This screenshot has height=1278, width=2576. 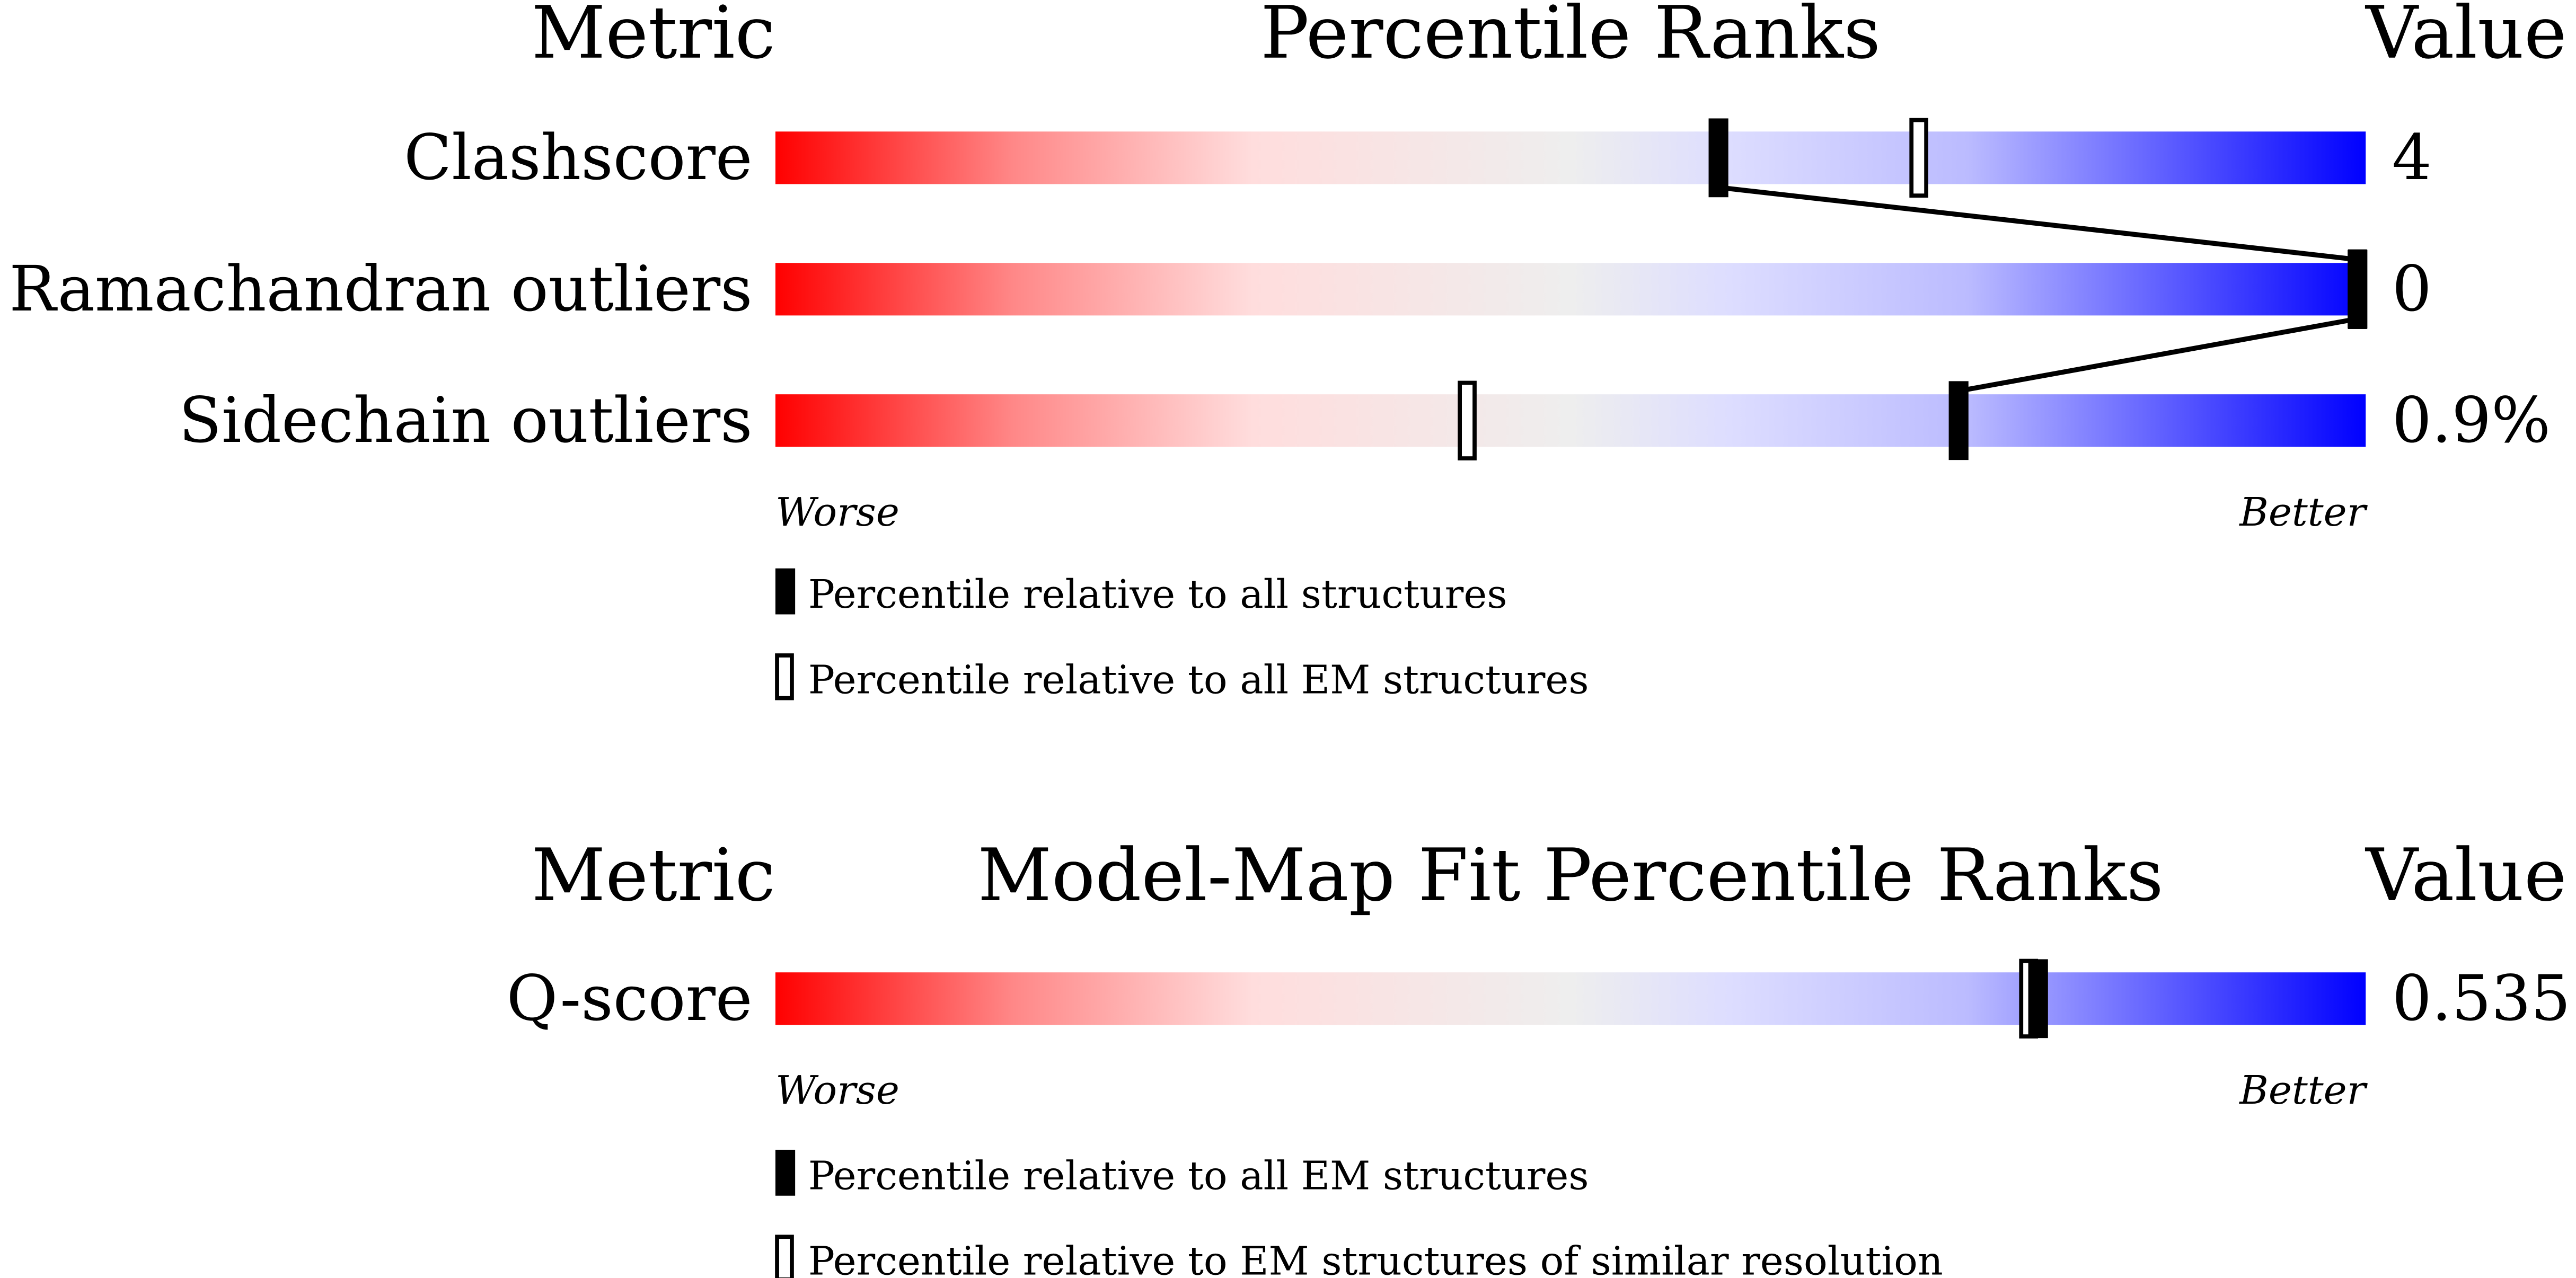 What do you see at coordinates (380, 289) in the screenshot?
I see `row-label: Ramachandran outliers` at bounding box center [380, 289].